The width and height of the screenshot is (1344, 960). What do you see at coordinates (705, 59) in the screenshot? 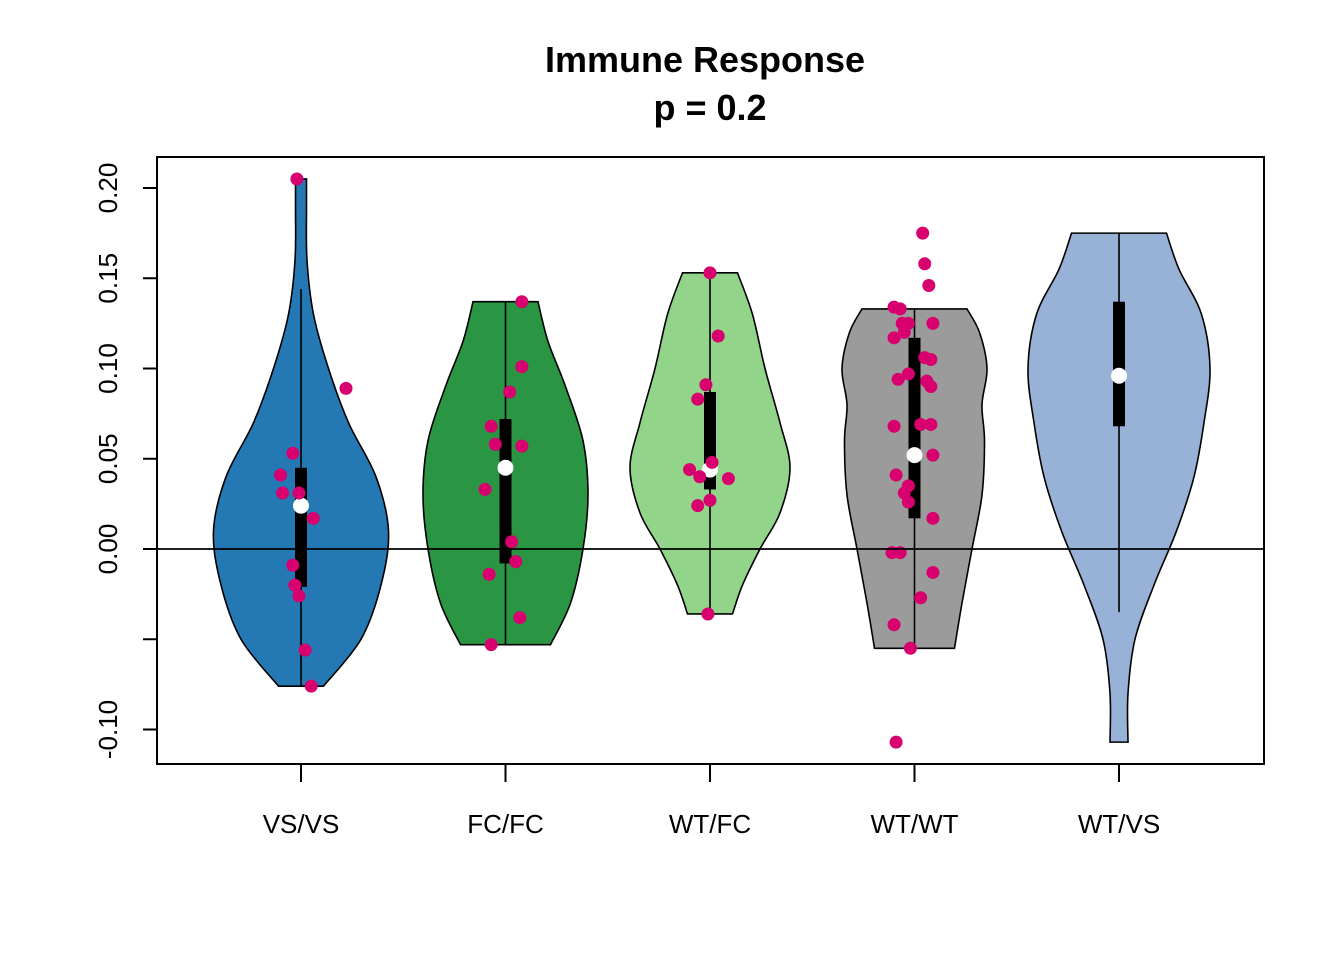
I see `chart-title: Immune Response` at bounding box center [705, 59].